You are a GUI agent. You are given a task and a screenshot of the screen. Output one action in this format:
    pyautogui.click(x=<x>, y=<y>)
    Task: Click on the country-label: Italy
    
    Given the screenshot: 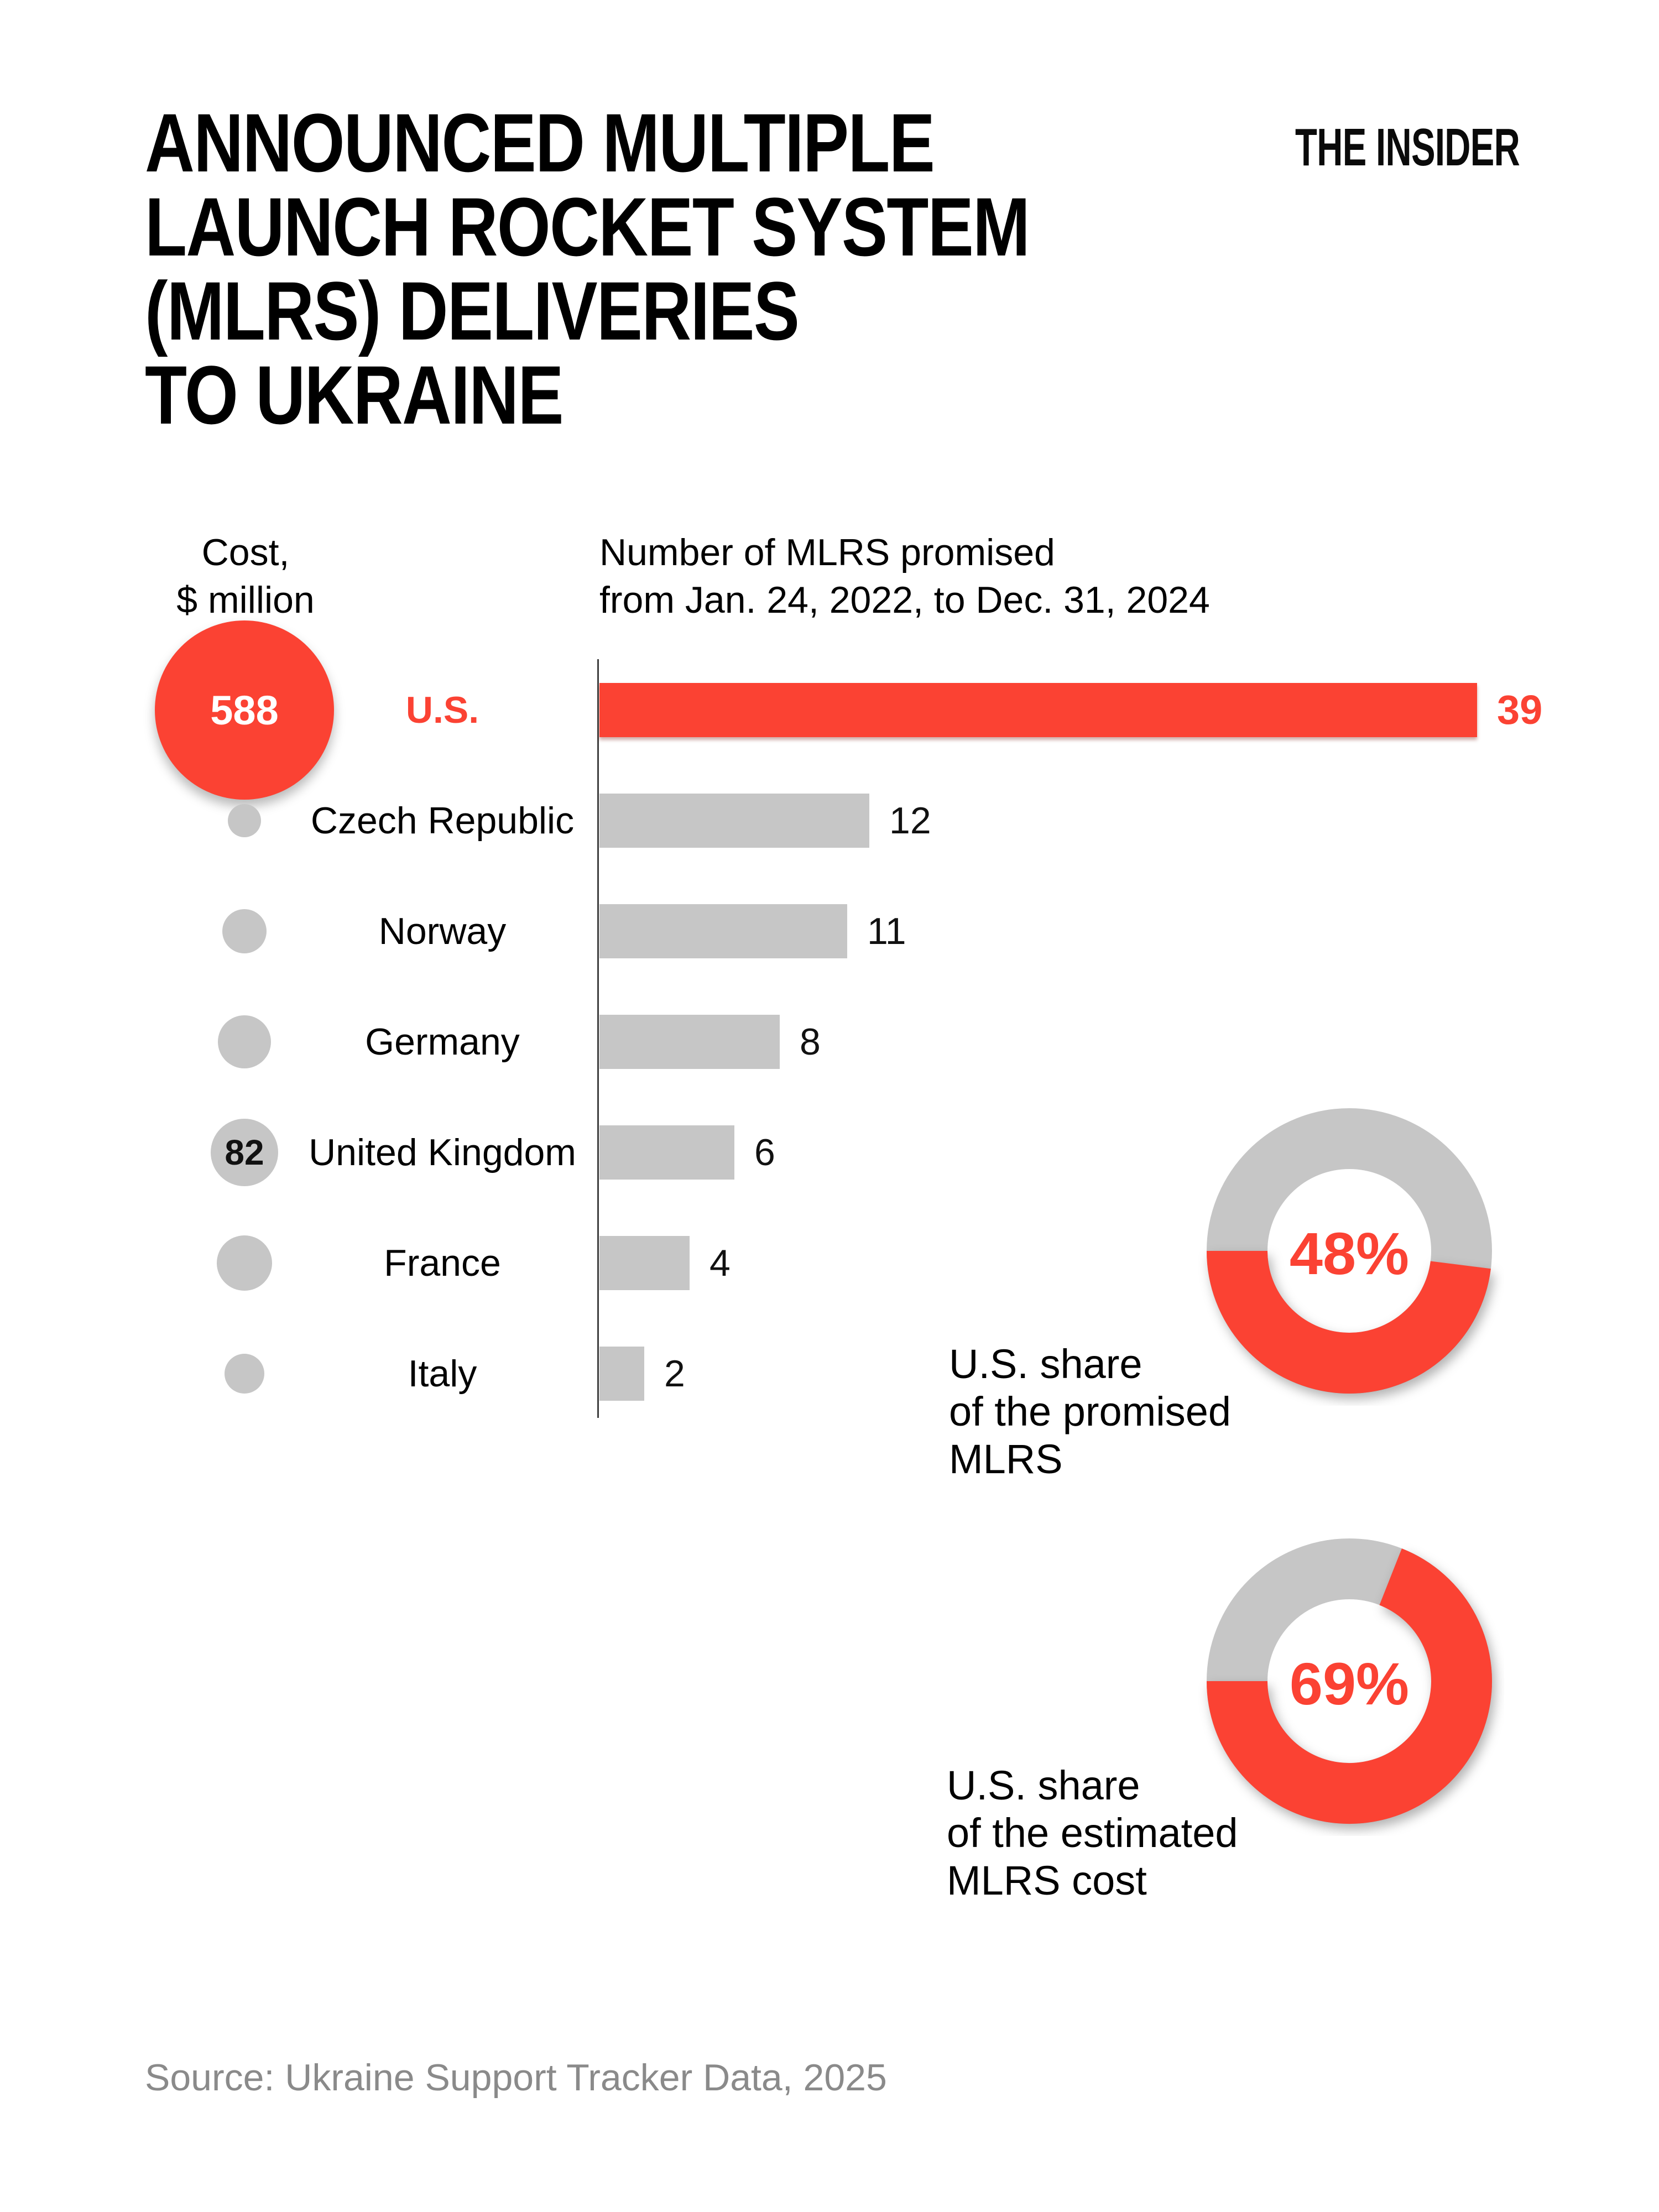 What is the action you would take?
    pyautogui.click(x=443, y=1374)
    